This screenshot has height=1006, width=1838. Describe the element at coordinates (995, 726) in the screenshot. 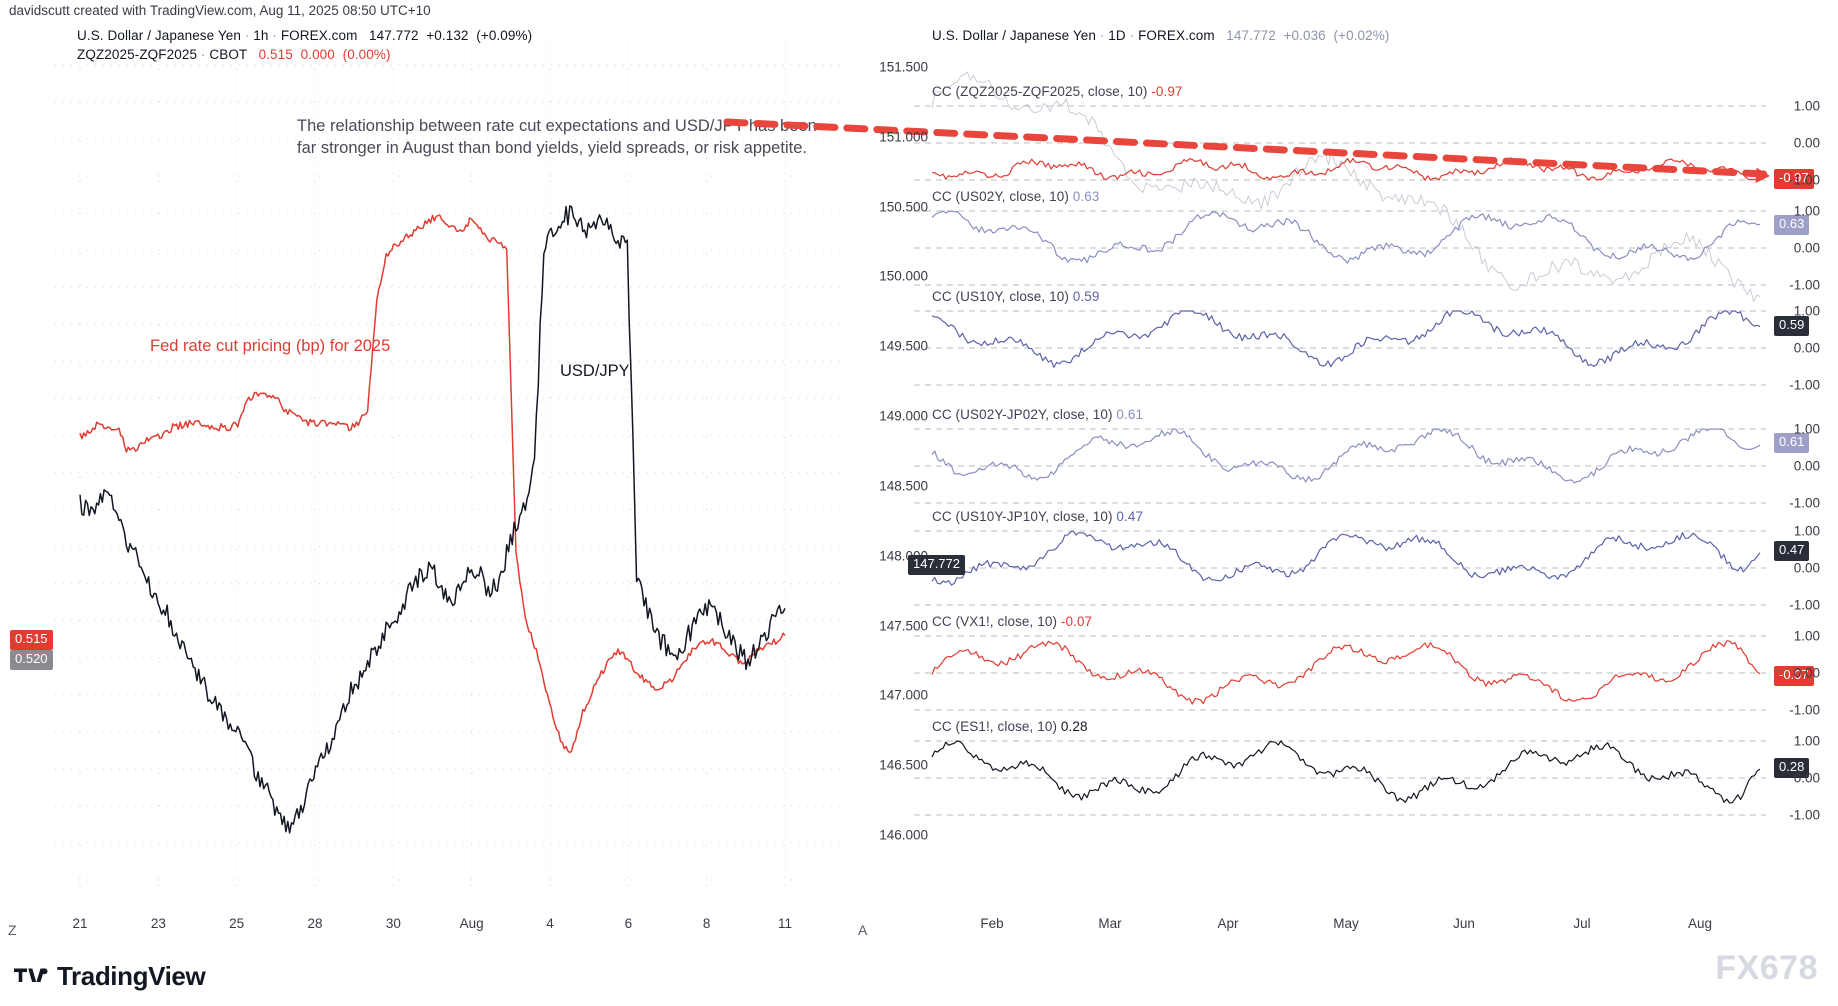

I see `indicator-label: CC (ES1!, close, 10)` at that location.